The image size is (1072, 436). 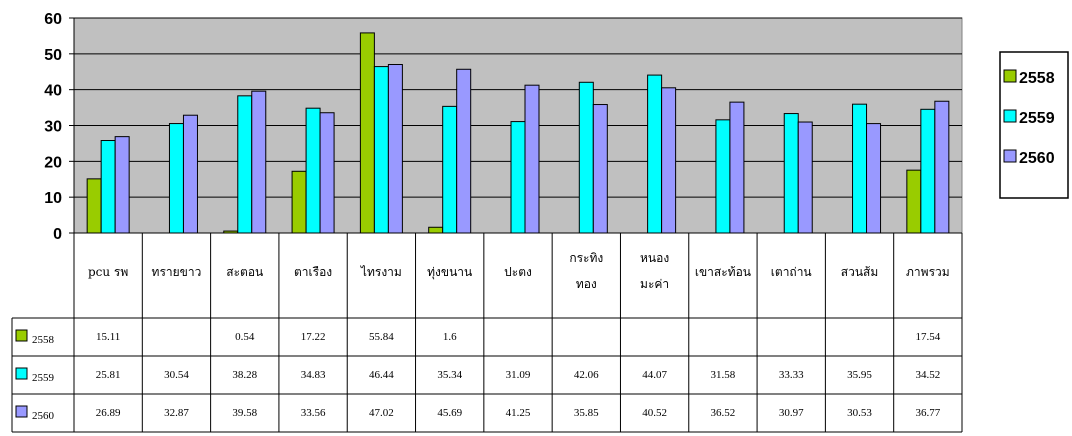 I want to click on data-label: 34.52, so click(x=927, y=375).